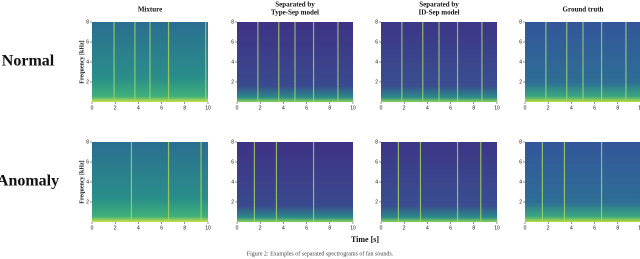 The image size is (640, 259). I want to click on row-label: Anomaly, so click(29, 181).